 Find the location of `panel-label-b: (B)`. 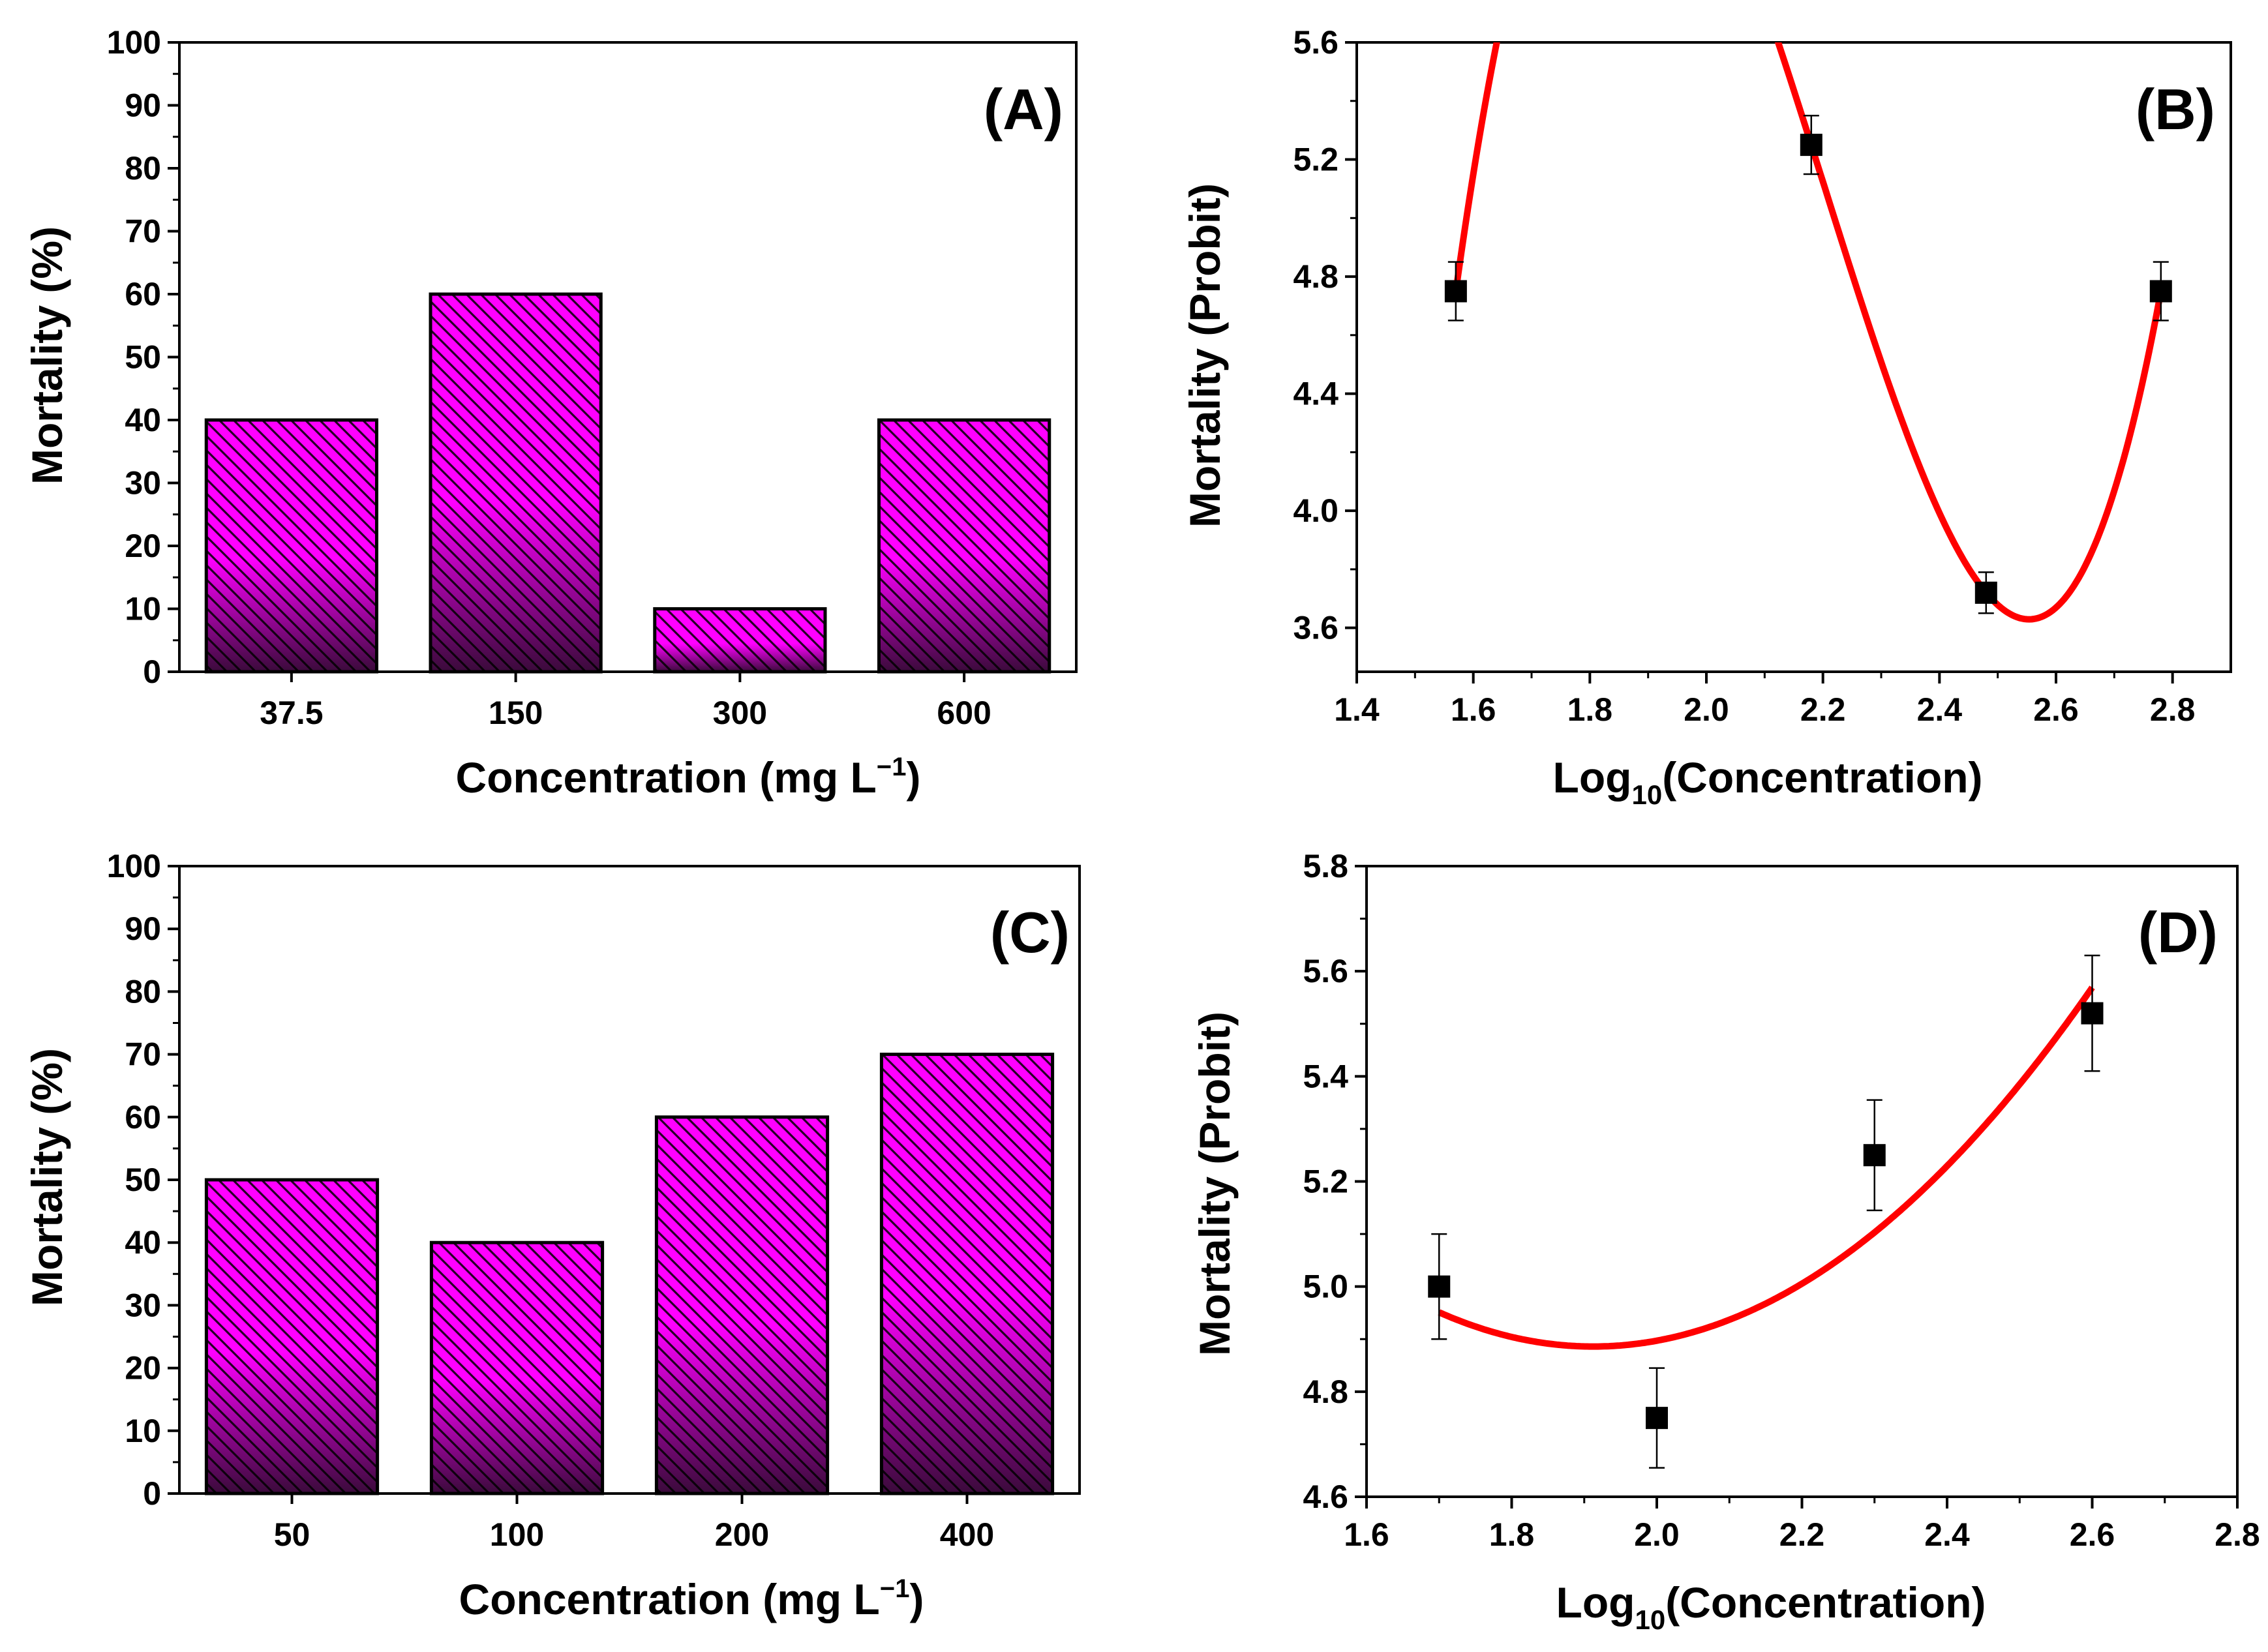

panel-label-b: (B) is located at coordinates (2175, 109).